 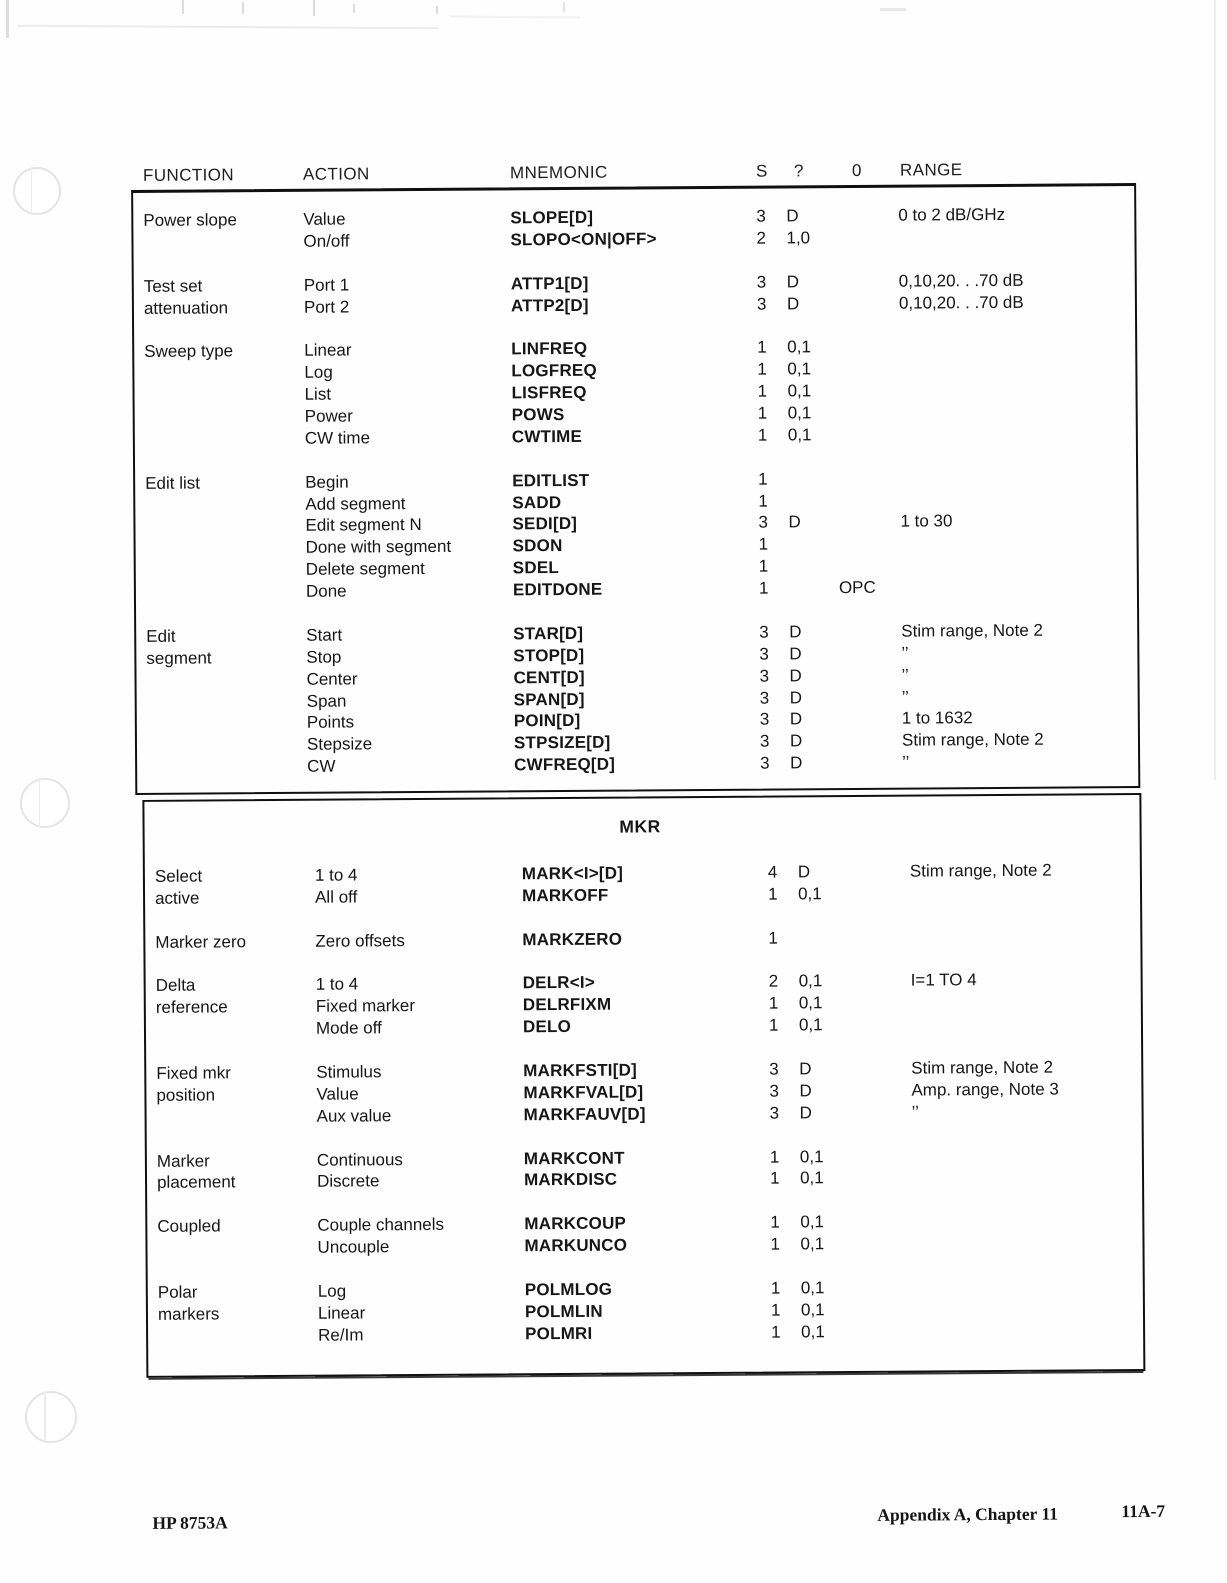 What do you see at coordinates (328, 350) in the screenshot?
I see `cell-action: Linear` at bounding box center [328, 350].